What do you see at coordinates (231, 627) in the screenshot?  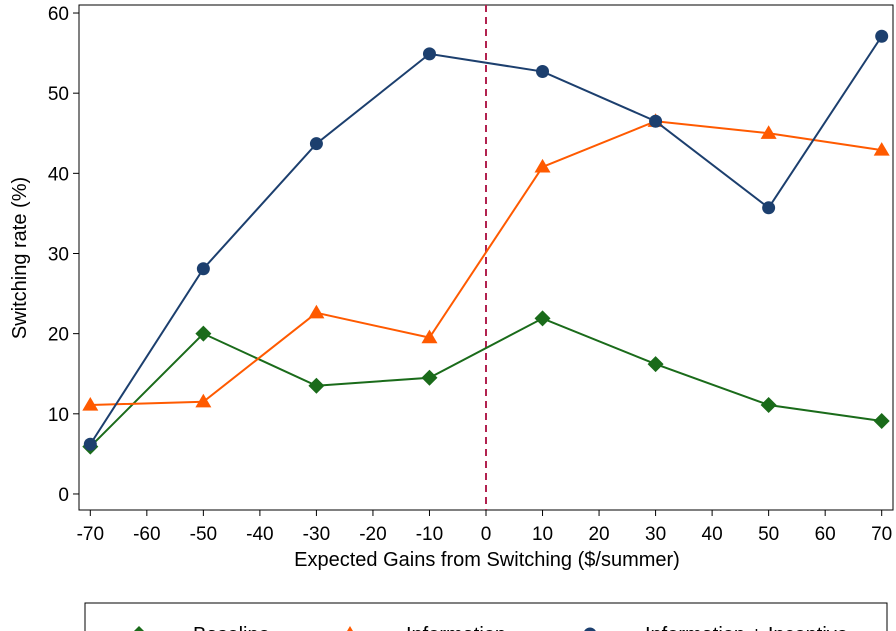 I see `legend-label: Baseline` at bounding box center [231, 627].